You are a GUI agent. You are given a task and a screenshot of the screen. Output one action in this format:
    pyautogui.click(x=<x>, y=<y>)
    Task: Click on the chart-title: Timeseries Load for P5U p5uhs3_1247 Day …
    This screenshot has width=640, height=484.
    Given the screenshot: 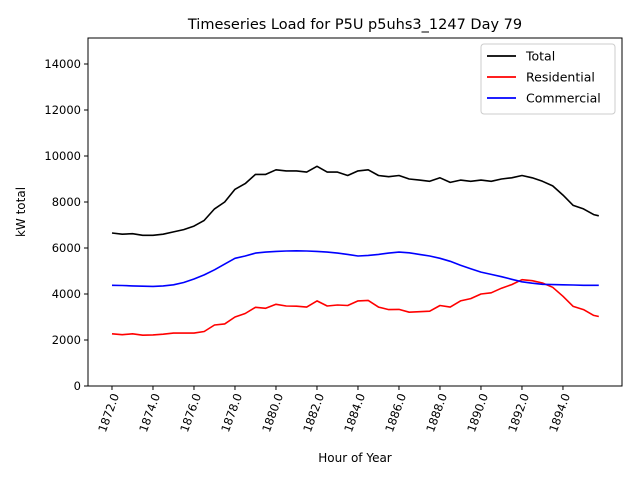 What is the action you would take?
    pyautogui.click(x=354, y=25)
    